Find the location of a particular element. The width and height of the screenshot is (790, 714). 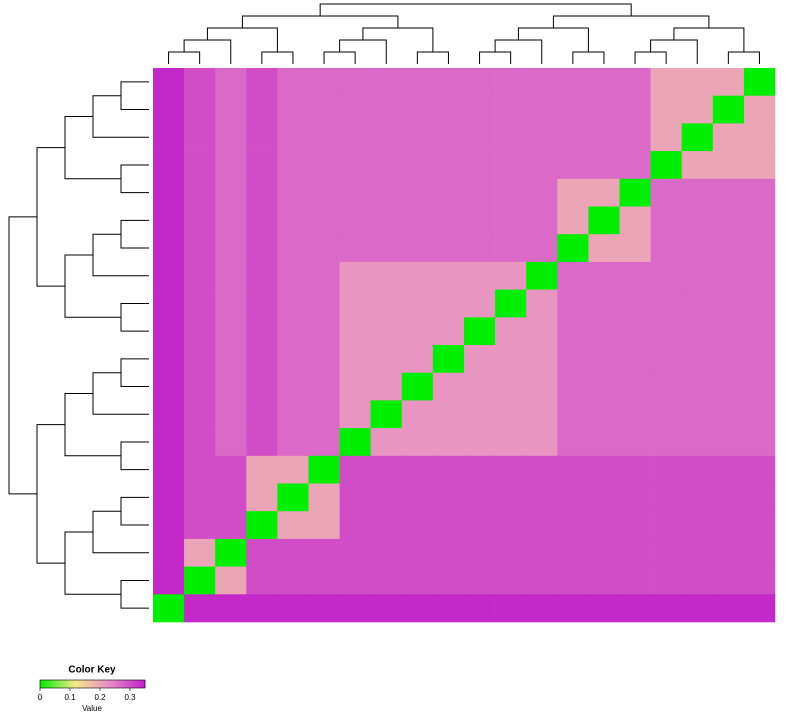

color-key-tick-label: 0 is located at coordinates (40, 697).